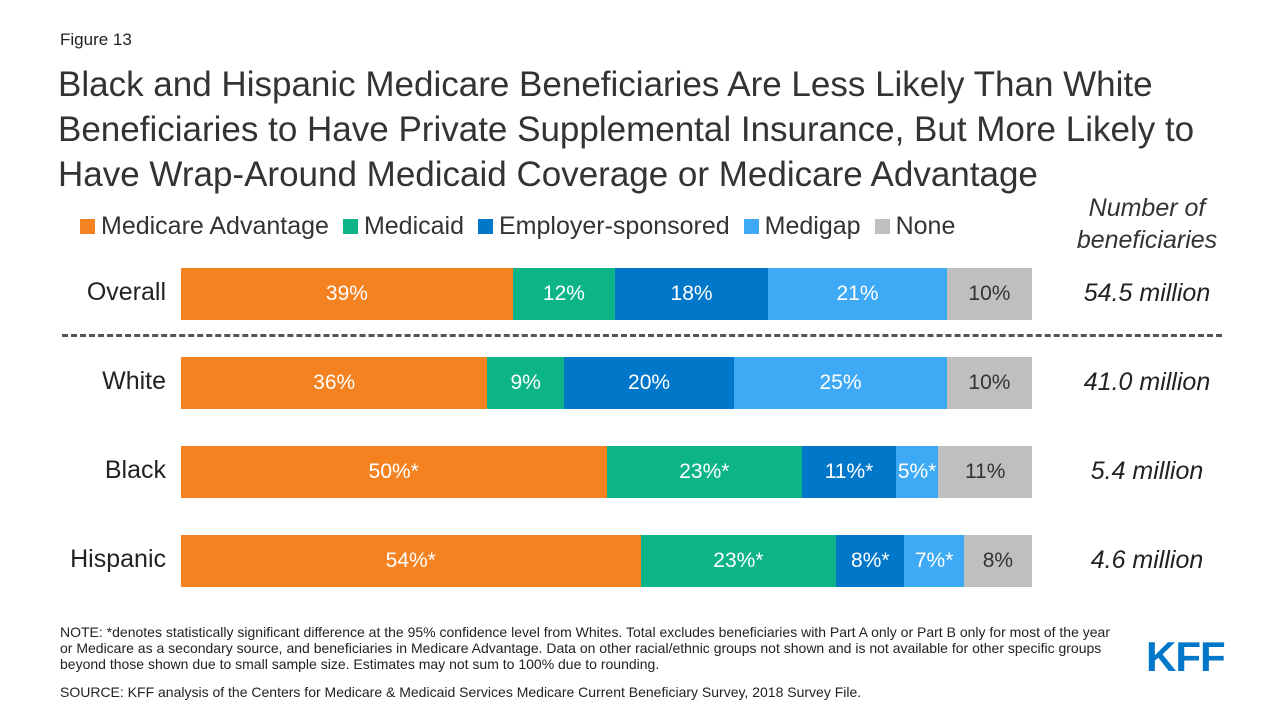  What do you see at coordinates (738, 561) in the screenshot?
I see `segment-hispanic-medicaid: 23%*` at bounding box center [738, 561].